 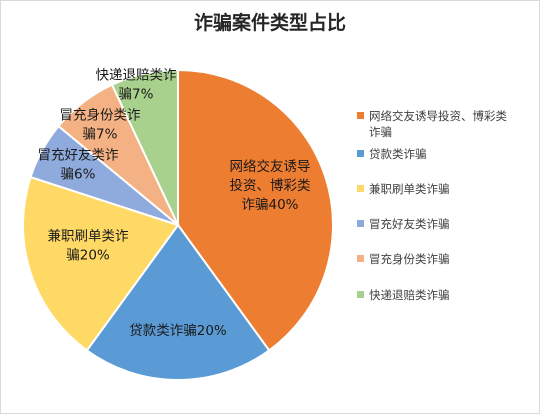 I want to click on legend-entry-2: 贷款类诈骗, so click(x=398, y=154).